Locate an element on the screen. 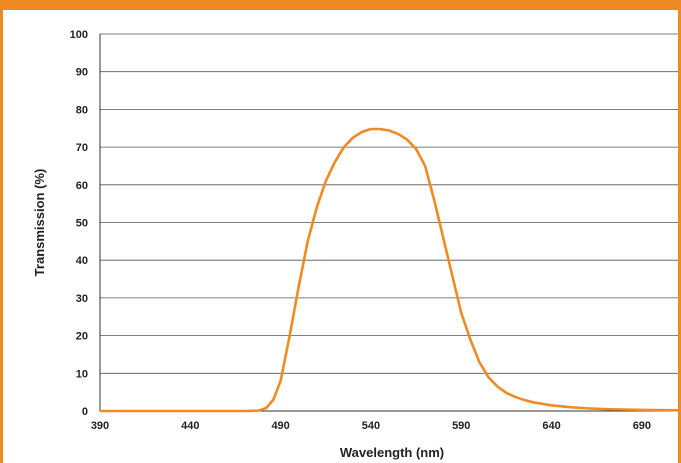 This screenshot has height=463, width=681. y-tick-label: 80 is located at coordinates (82, 110).